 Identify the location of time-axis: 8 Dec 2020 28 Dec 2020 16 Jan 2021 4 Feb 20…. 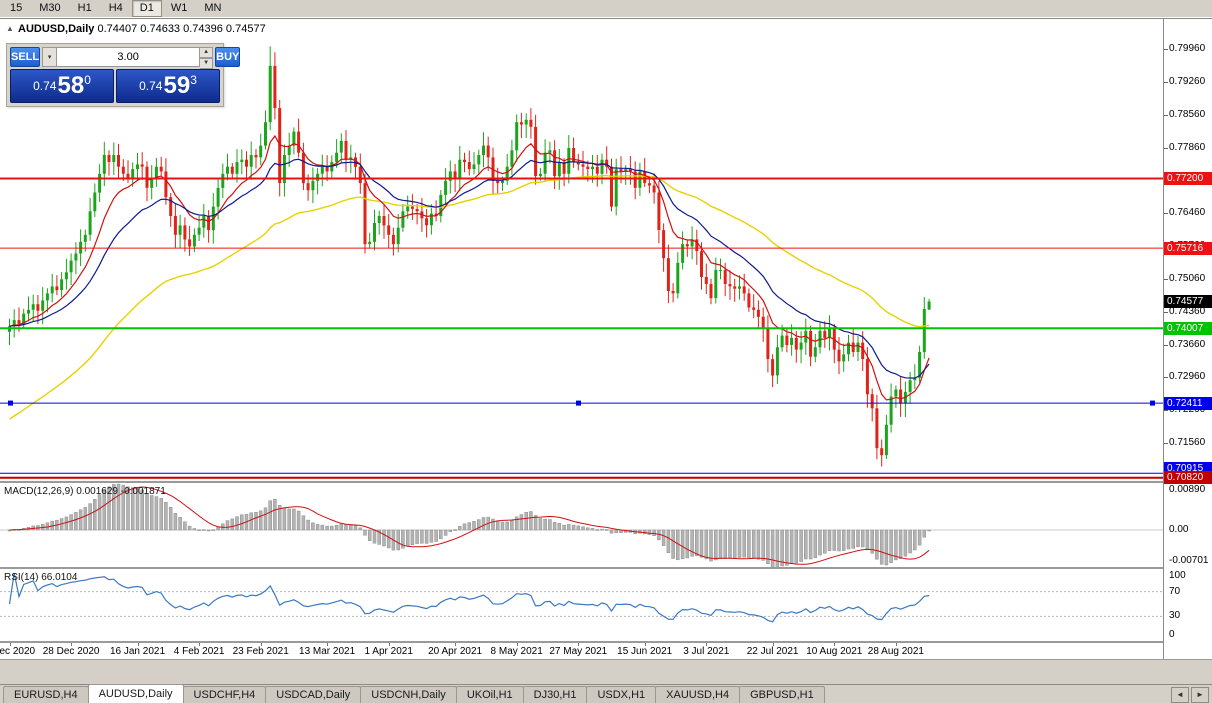
(581, 651).